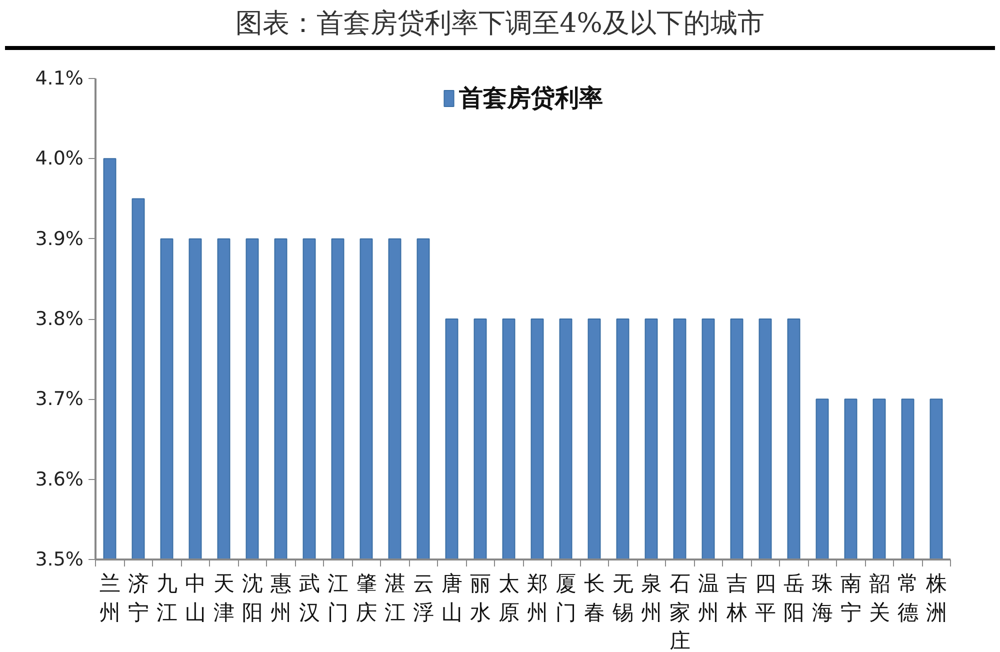 This screenshot has height=652, width=1000. I want to click on x-tick-label: 云浮, so click(423, 598).